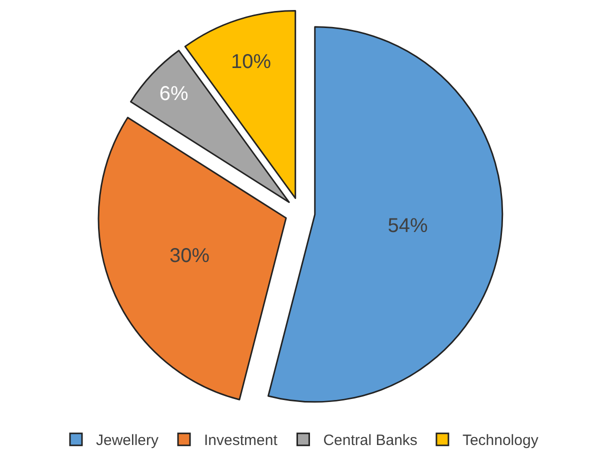  I want to click on data-label: 6%, so click(174, 94).